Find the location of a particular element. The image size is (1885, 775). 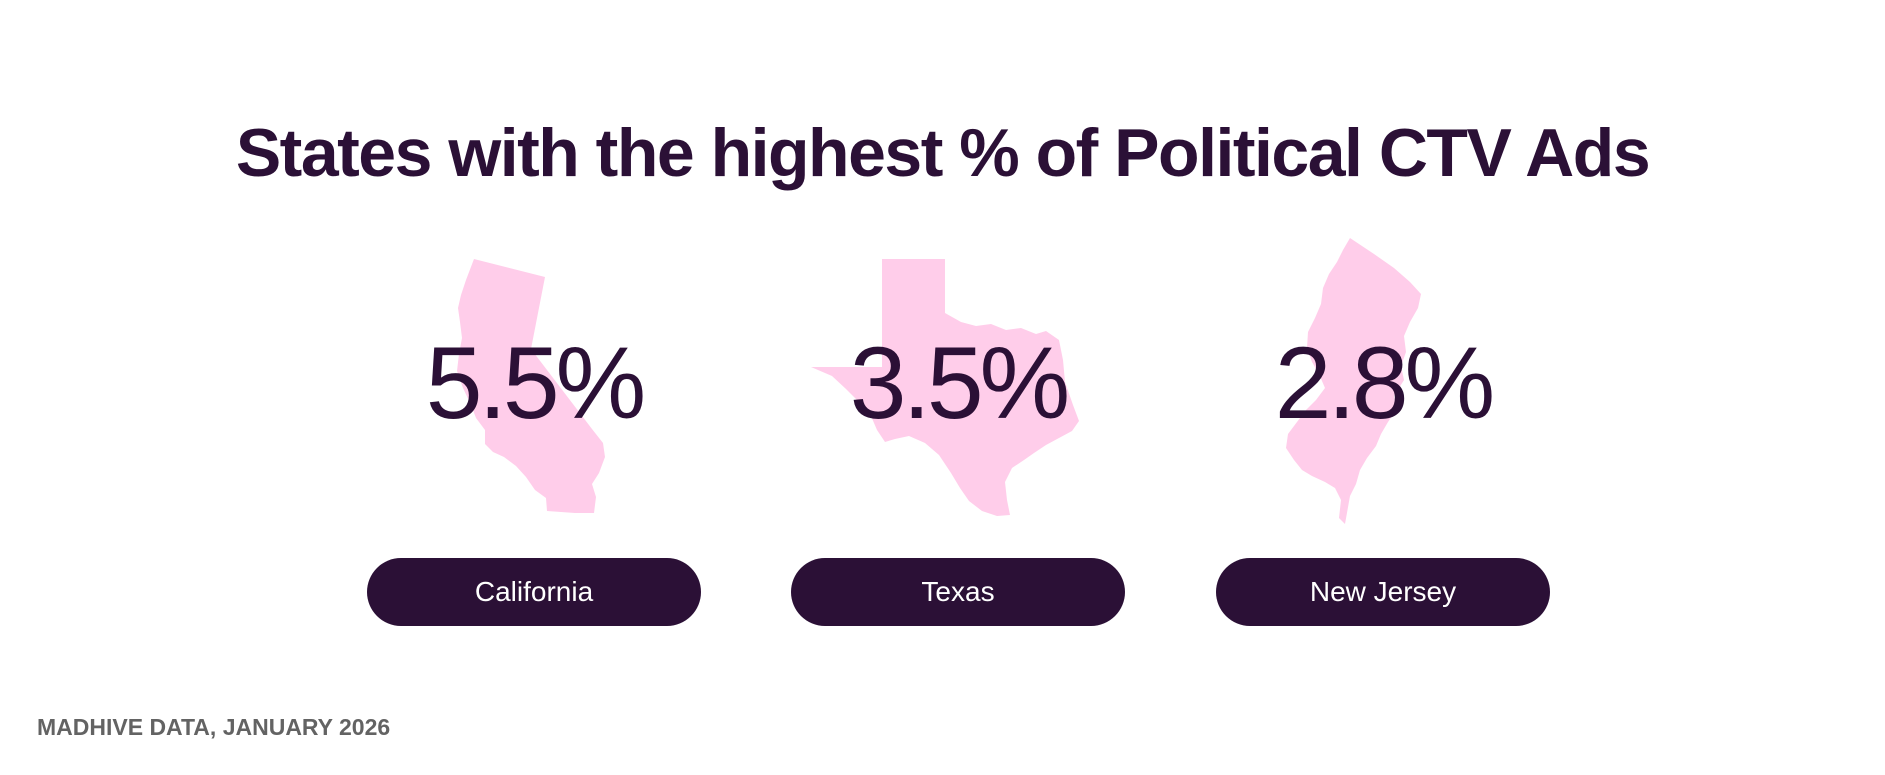

state-label-texas: Texas is located at coordinates (958, 592).